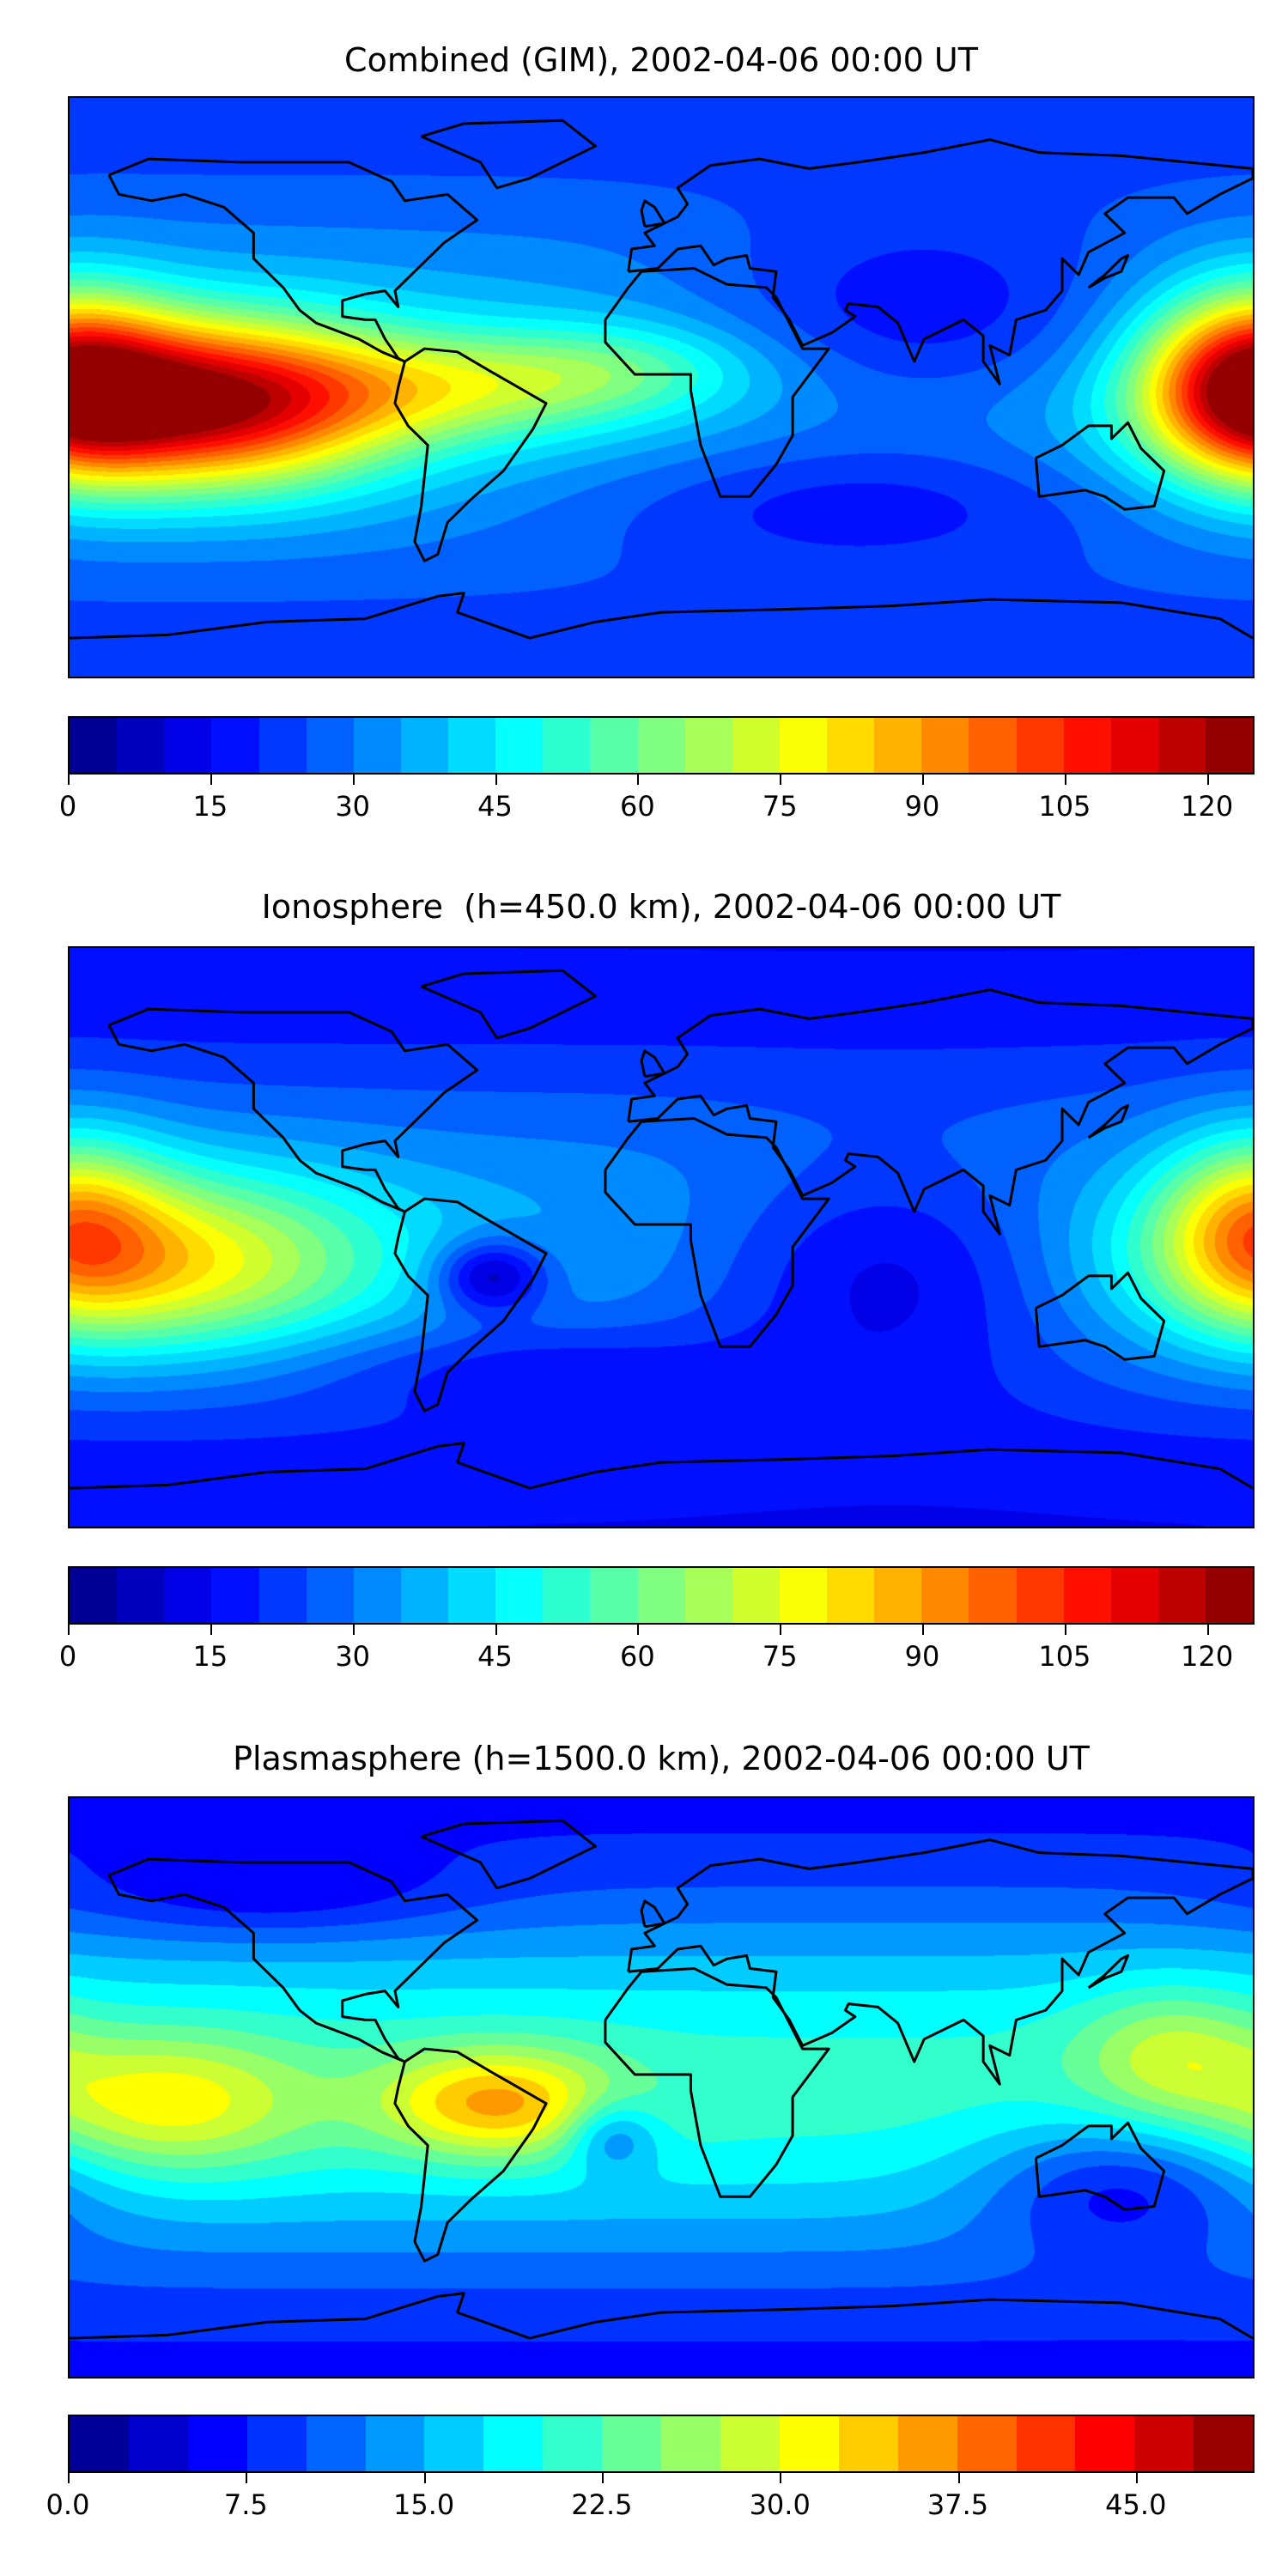  Describe the element at coordinates (657, 1650) in the screenshot. I see `colorbar-ticks-ionosphere: 0 15 30 45 60 75 90 105 120` at that location.